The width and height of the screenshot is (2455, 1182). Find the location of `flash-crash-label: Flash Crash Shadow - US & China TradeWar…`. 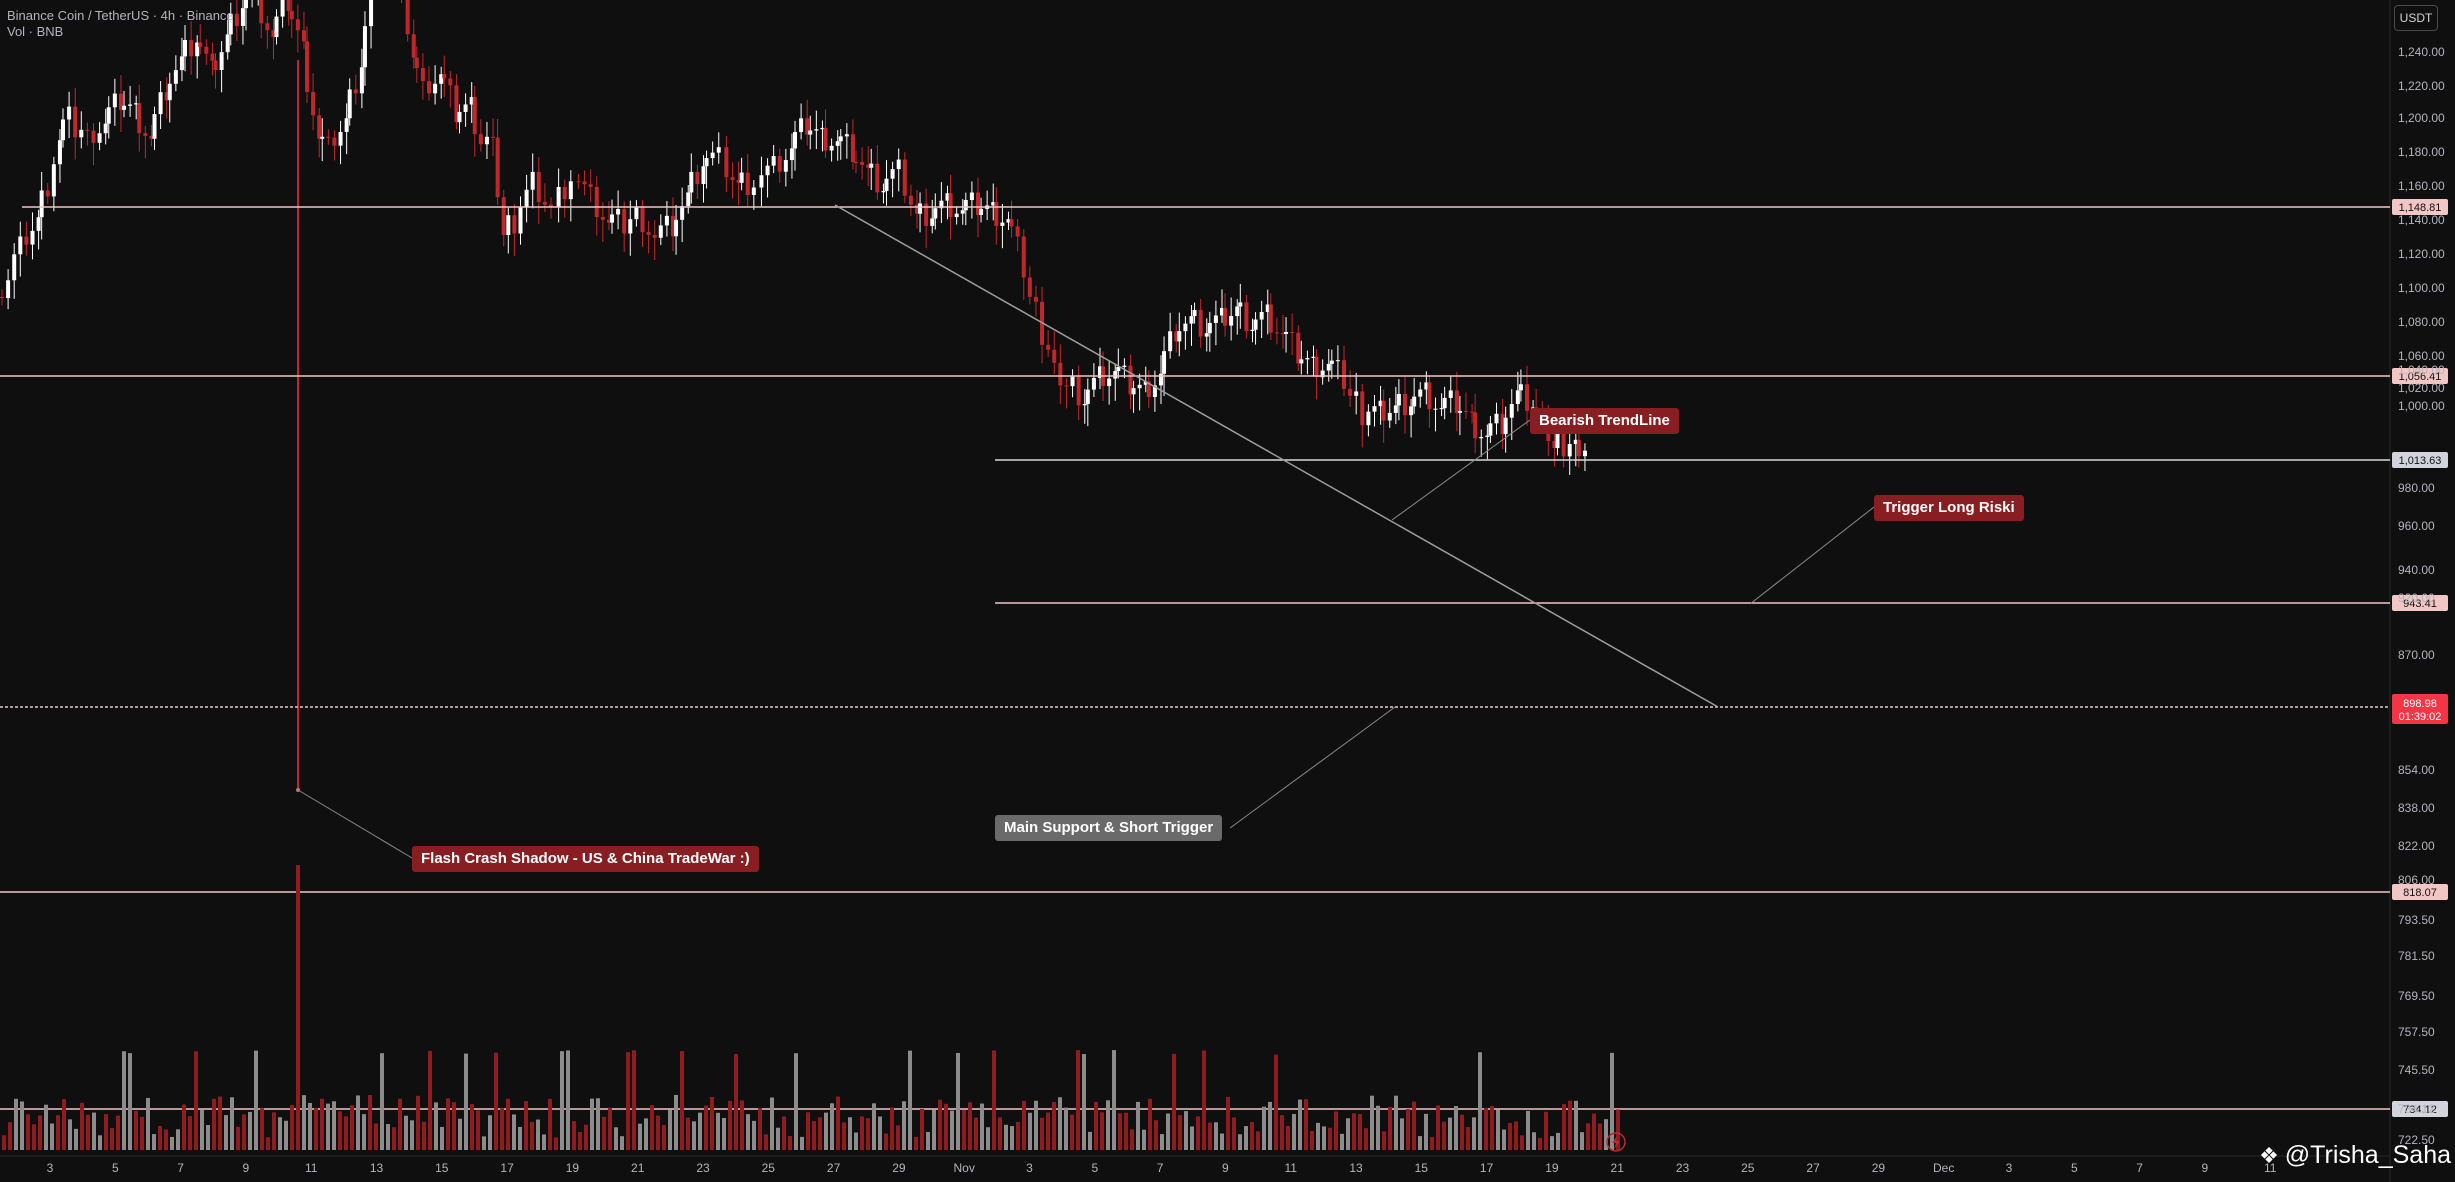

flash-crash-label: Flash Crash Shadow - US & China TradeWar… is located at coordinates (585, 859).